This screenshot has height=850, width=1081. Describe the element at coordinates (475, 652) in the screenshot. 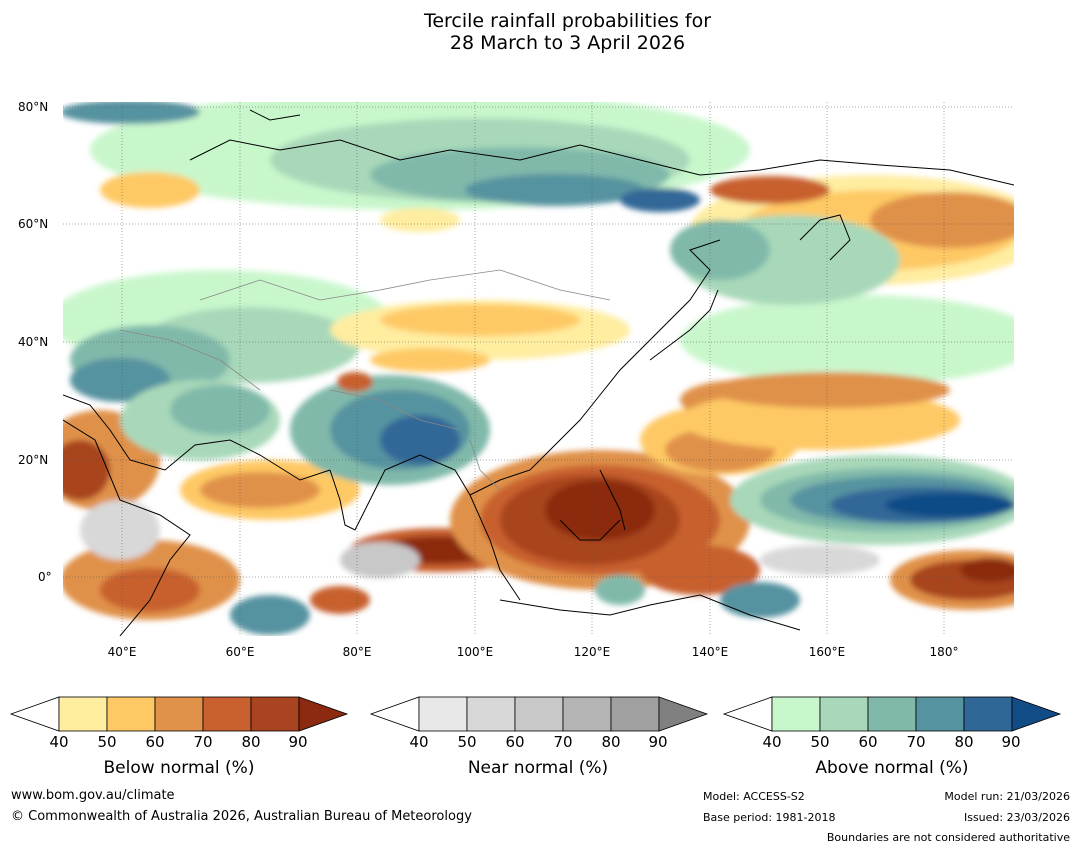

I see `lon-label-100e: 100°E` at that location.